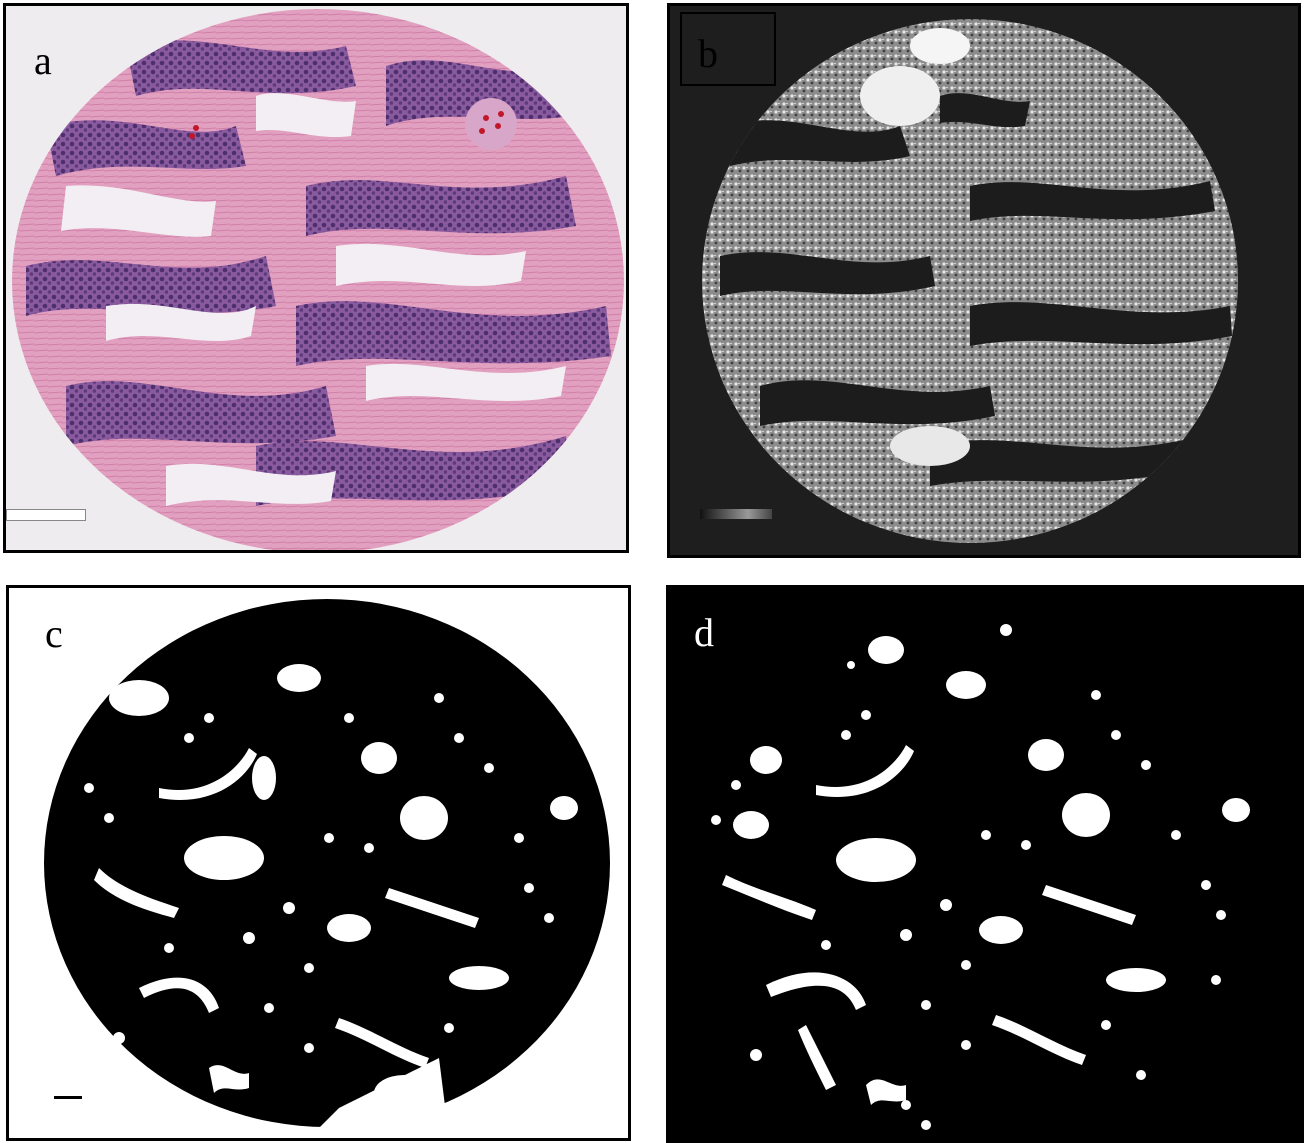  What do you see at coordinates (704, 632) in the screenshot?
I see `panel-label-d: d` at bounding box center [704, 632].